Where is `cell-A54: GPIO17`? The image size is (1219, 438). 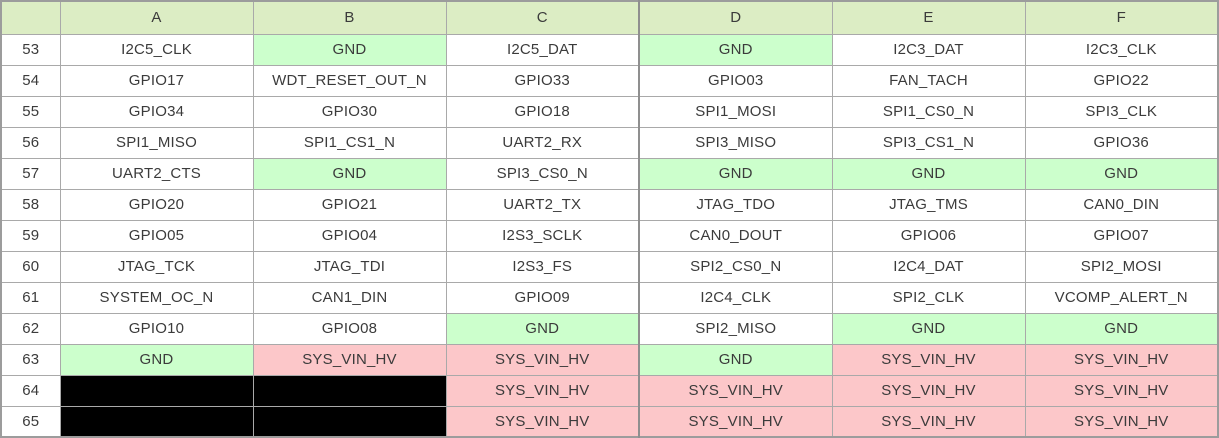 cell-A54: GPIO17 is located at coordinates (156, 80).